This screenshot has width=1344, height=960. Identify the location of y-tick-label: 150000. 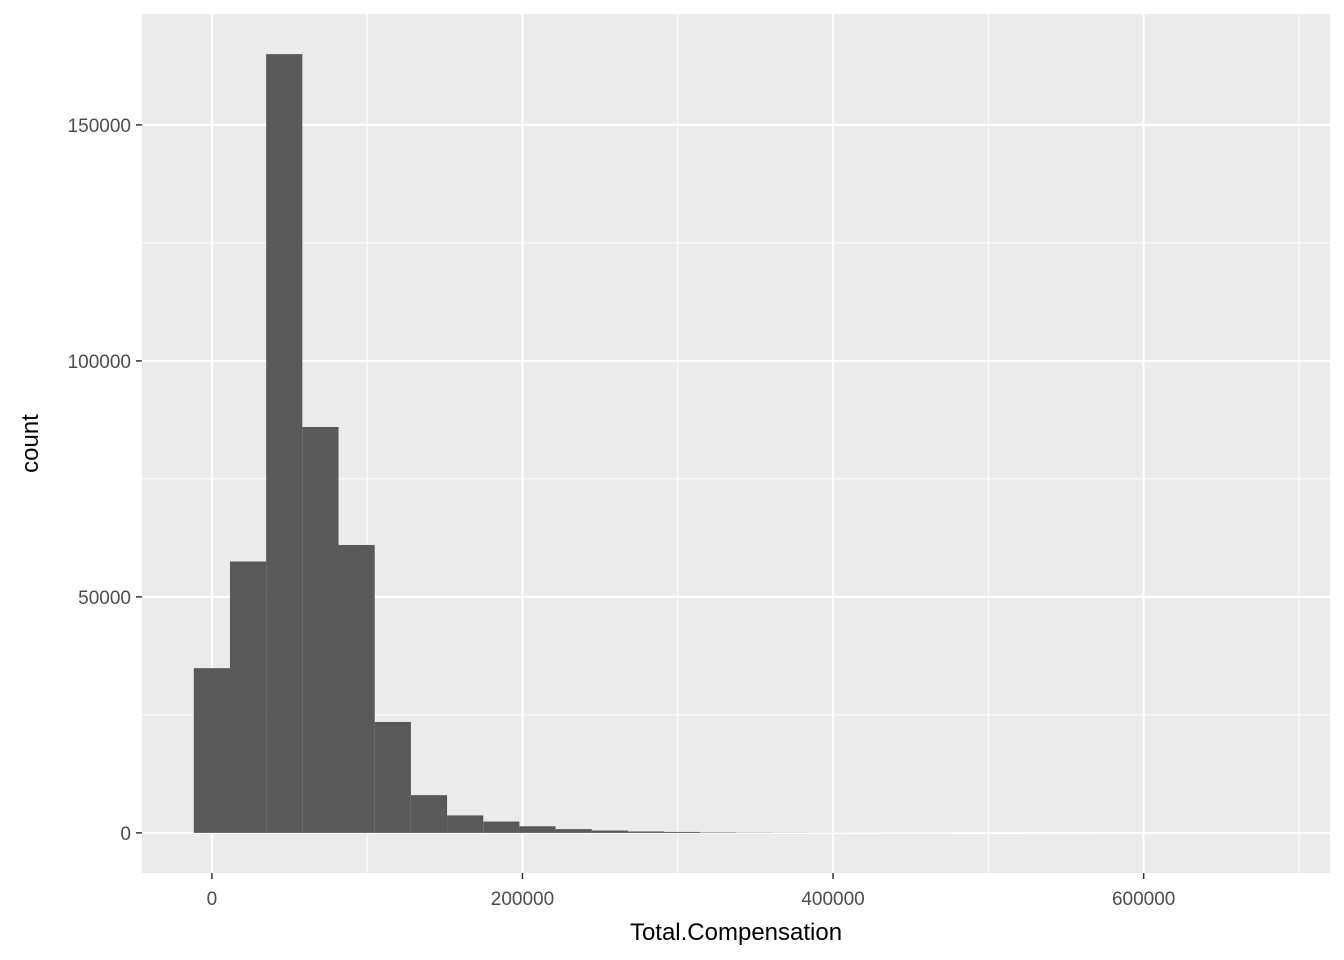
(99, 126).